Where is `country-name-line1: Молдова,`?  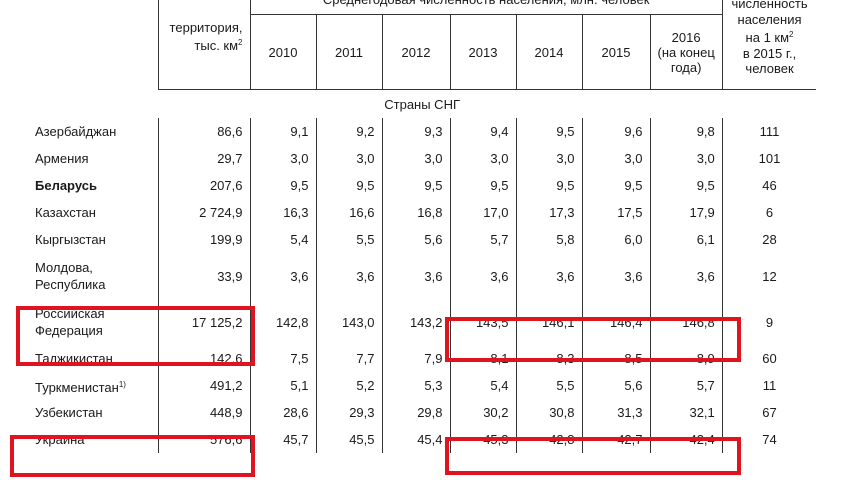 country-name-line1: Молдова, is located at coordinates (64, 267).